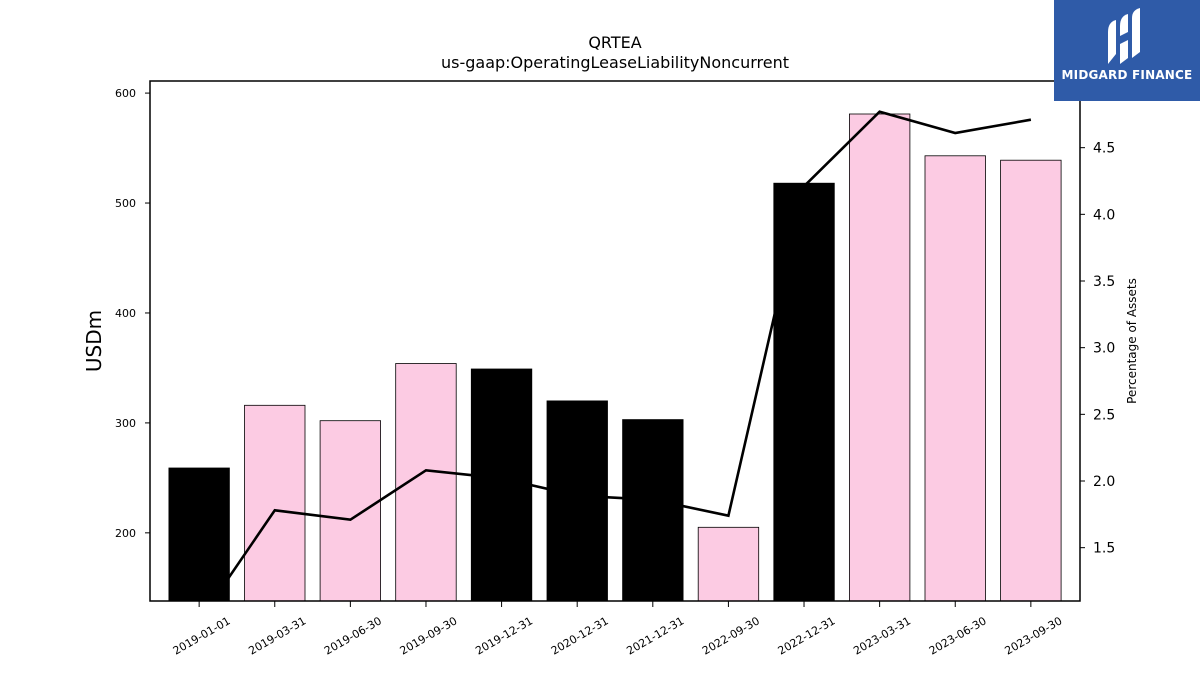 The image size is (1200, 675). What do you see at coordinates (125, 313) in the screenshot?
I see `y-tick-label-400: 400` at bounding box center [125, 313].